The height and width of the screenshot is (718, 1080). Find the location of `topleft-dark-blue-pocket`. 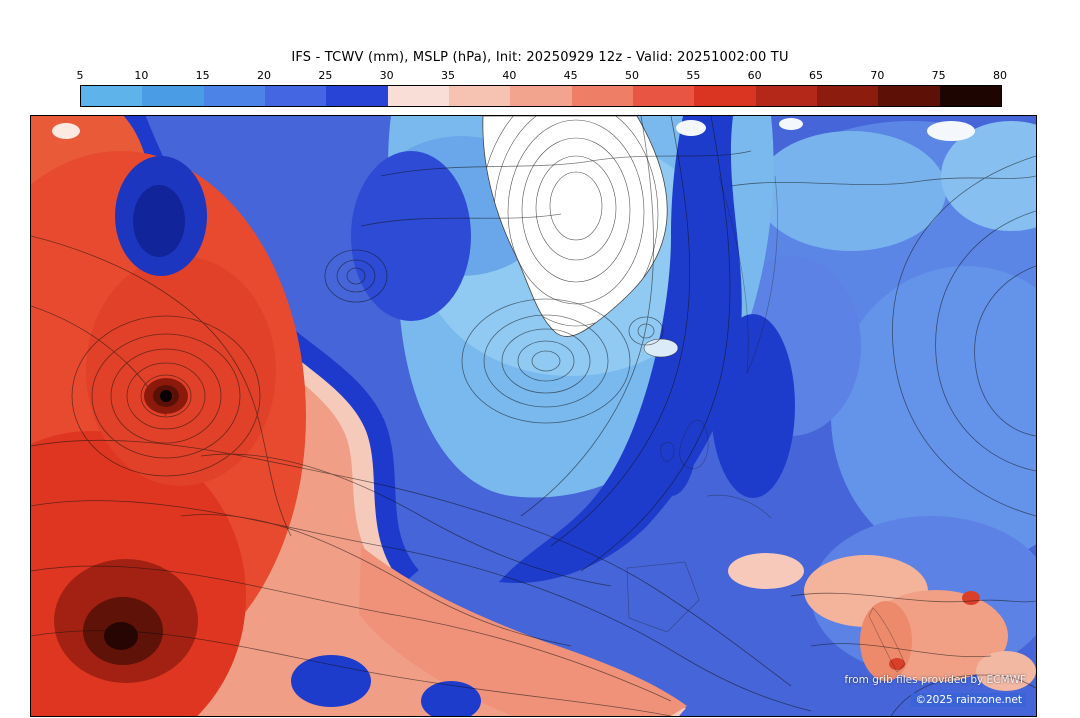

topleft-dark-blue-pocket is located at coordinates (161, 216).